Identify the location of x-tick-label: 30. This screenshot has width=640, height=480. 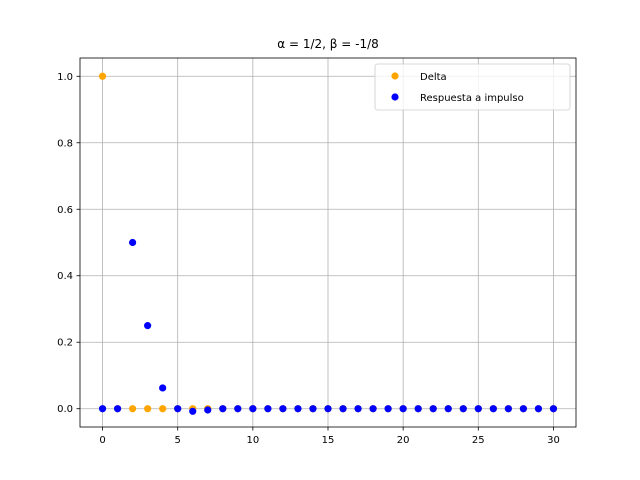
(553, 440).